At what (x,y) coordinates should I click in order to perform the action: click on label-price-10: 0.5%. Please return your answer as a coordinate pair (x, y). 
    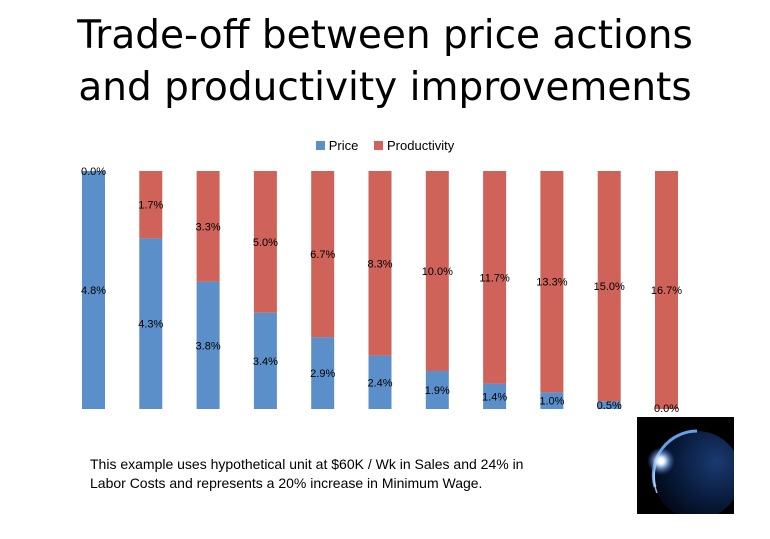
    Looking at the image, I should click on (609, 406).